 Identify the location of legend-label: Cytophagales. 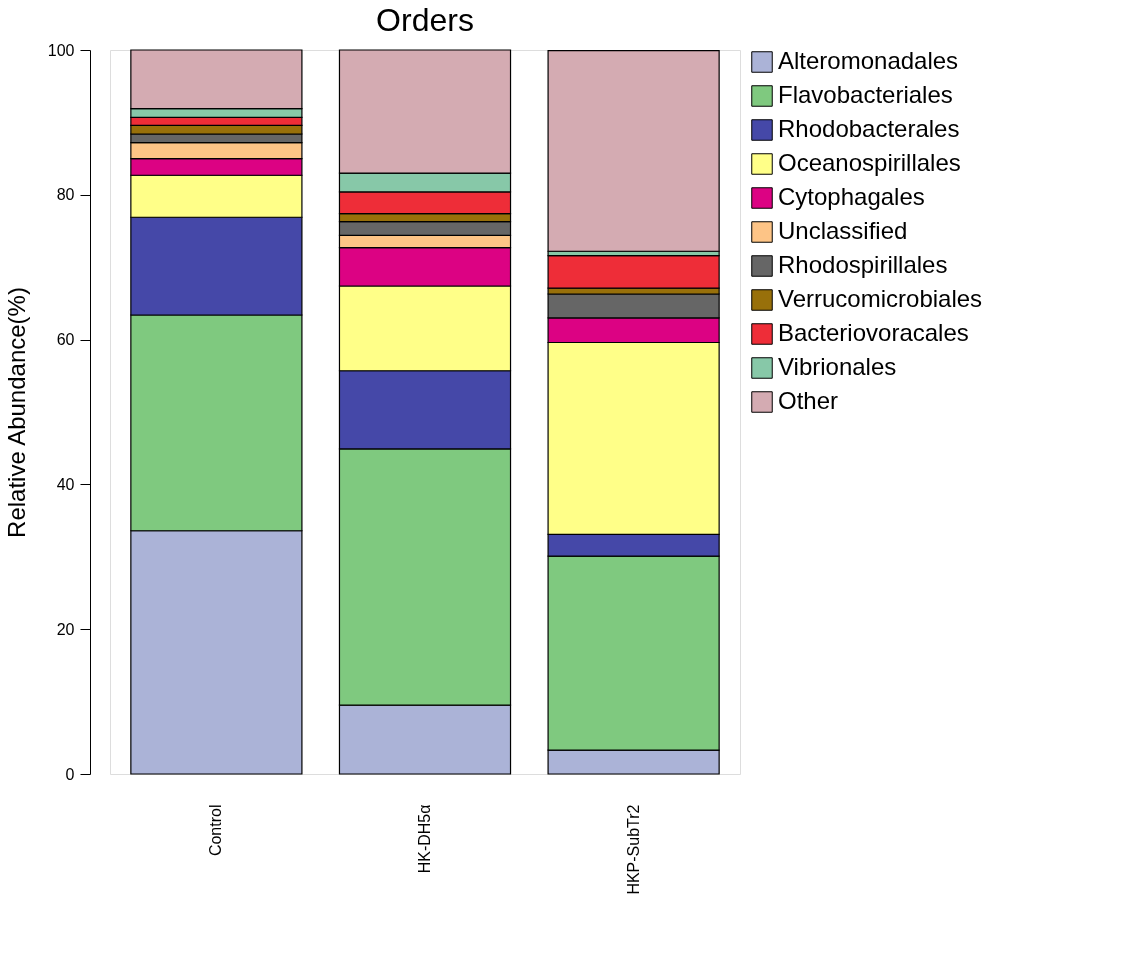
(851, 196).